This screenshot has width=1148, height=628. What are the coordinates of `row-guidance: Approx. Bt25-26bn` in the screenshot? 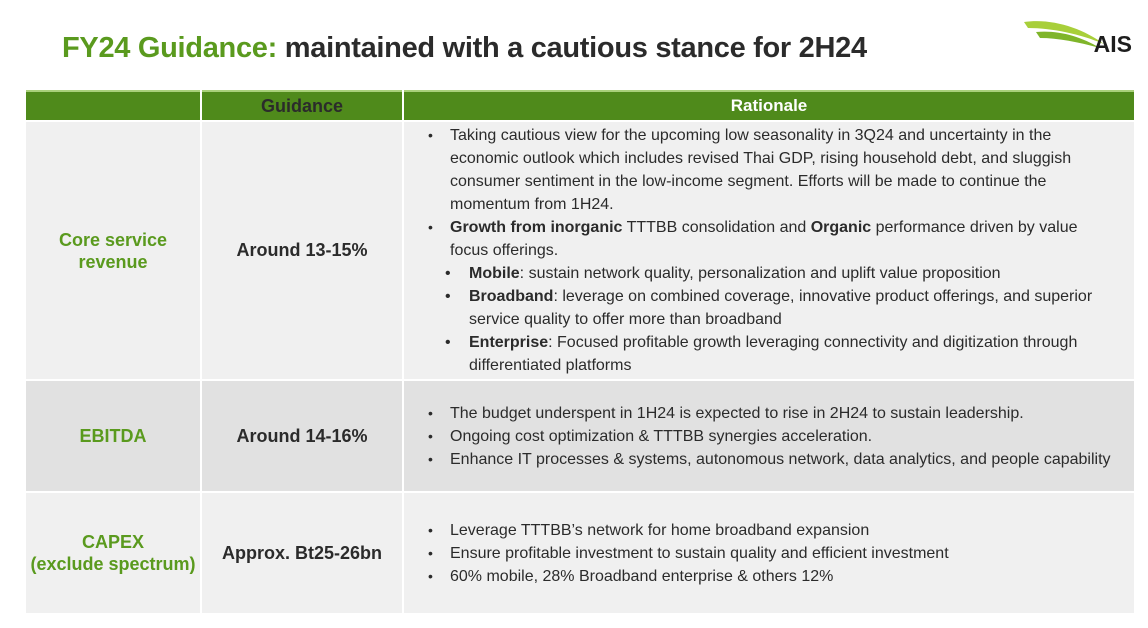 It's located at (302, 553).